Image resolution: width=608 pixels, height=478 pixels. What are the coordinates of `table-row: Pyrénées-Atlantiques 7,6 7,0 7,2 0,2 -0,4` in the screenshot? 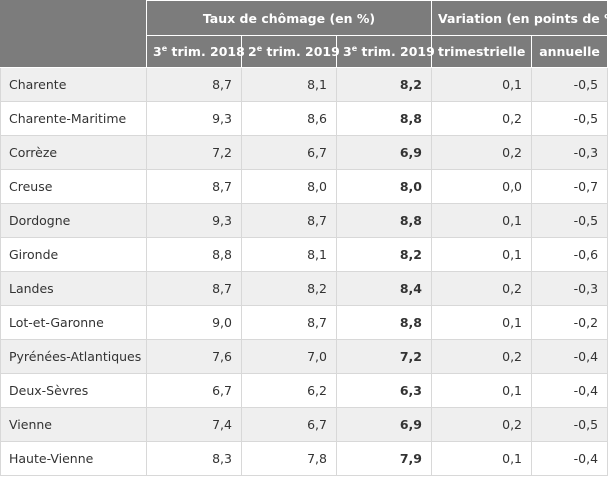 It's located at (304, 356).